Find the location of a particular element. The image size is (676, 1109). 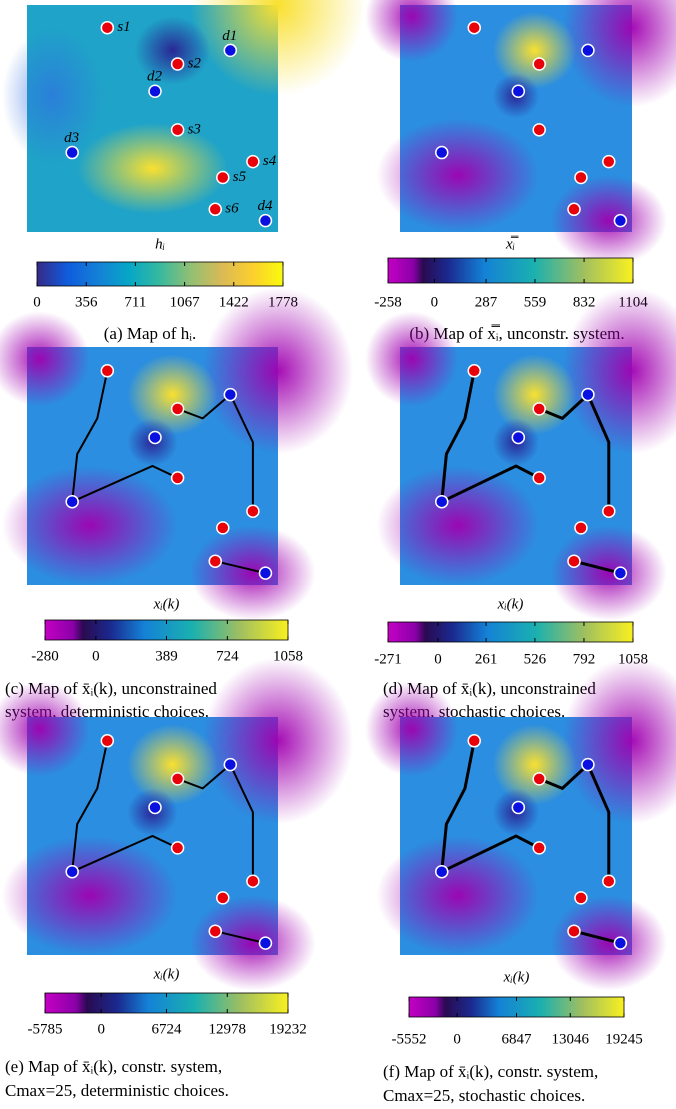

node-label: s4 is located at coordinates (270, 161).